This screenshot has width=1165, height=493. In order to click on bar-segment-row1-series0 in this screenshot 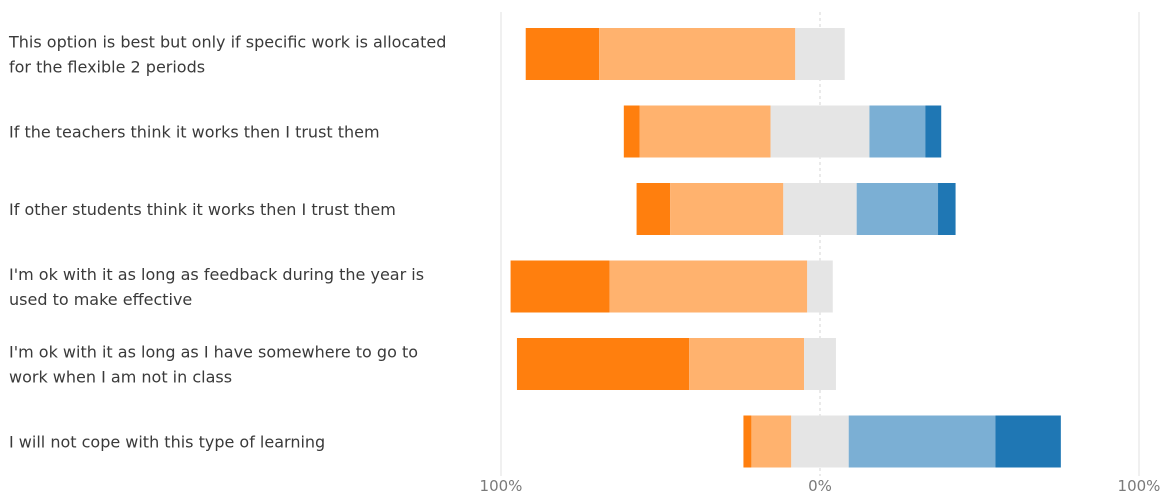, I will do `click(631, 131)`.